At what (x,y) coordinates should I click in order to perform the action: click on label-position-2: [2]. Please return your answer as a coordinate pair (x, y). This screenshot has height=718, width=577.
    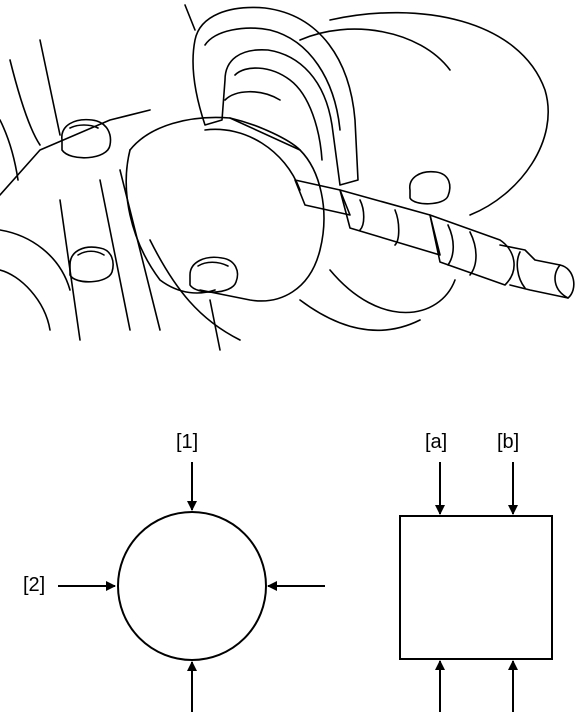
    Looking at the image, I should click on (34, 585).